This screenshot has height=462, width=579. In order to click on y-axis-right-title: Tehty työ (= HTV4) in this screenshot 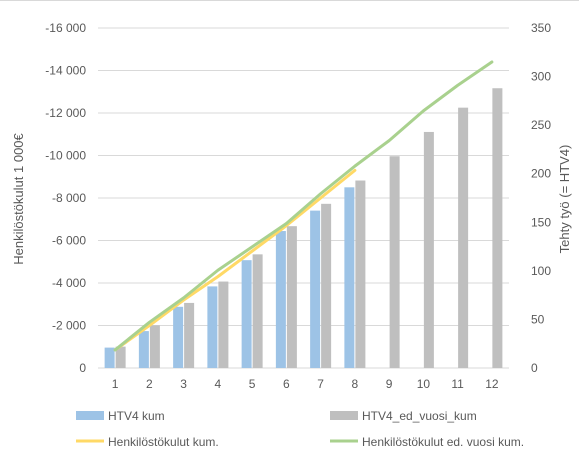, I will do `click(564, 199)`.